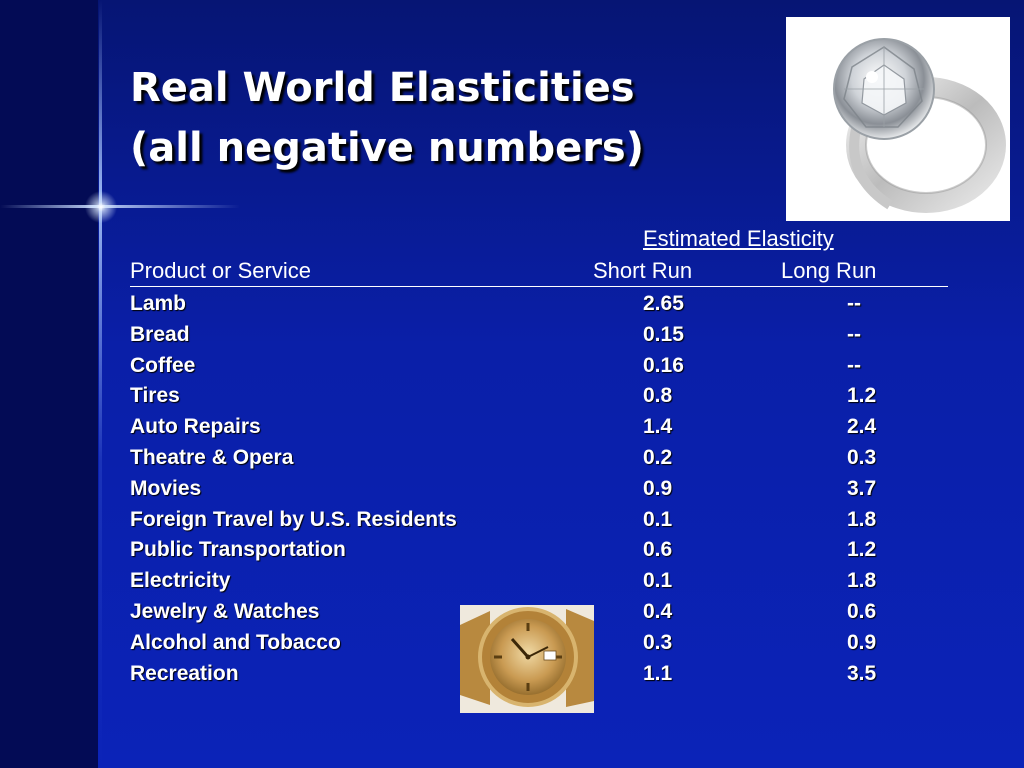  I want to click on short-run-value: 1.1, so click(658, 673).